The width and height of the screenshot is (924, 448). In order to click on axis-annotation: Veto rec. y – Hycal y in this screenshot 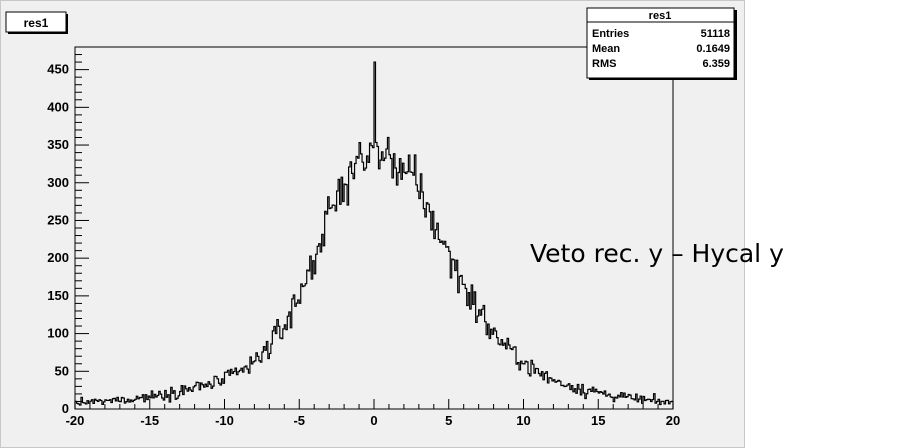, I will do `click(657, 253)`.